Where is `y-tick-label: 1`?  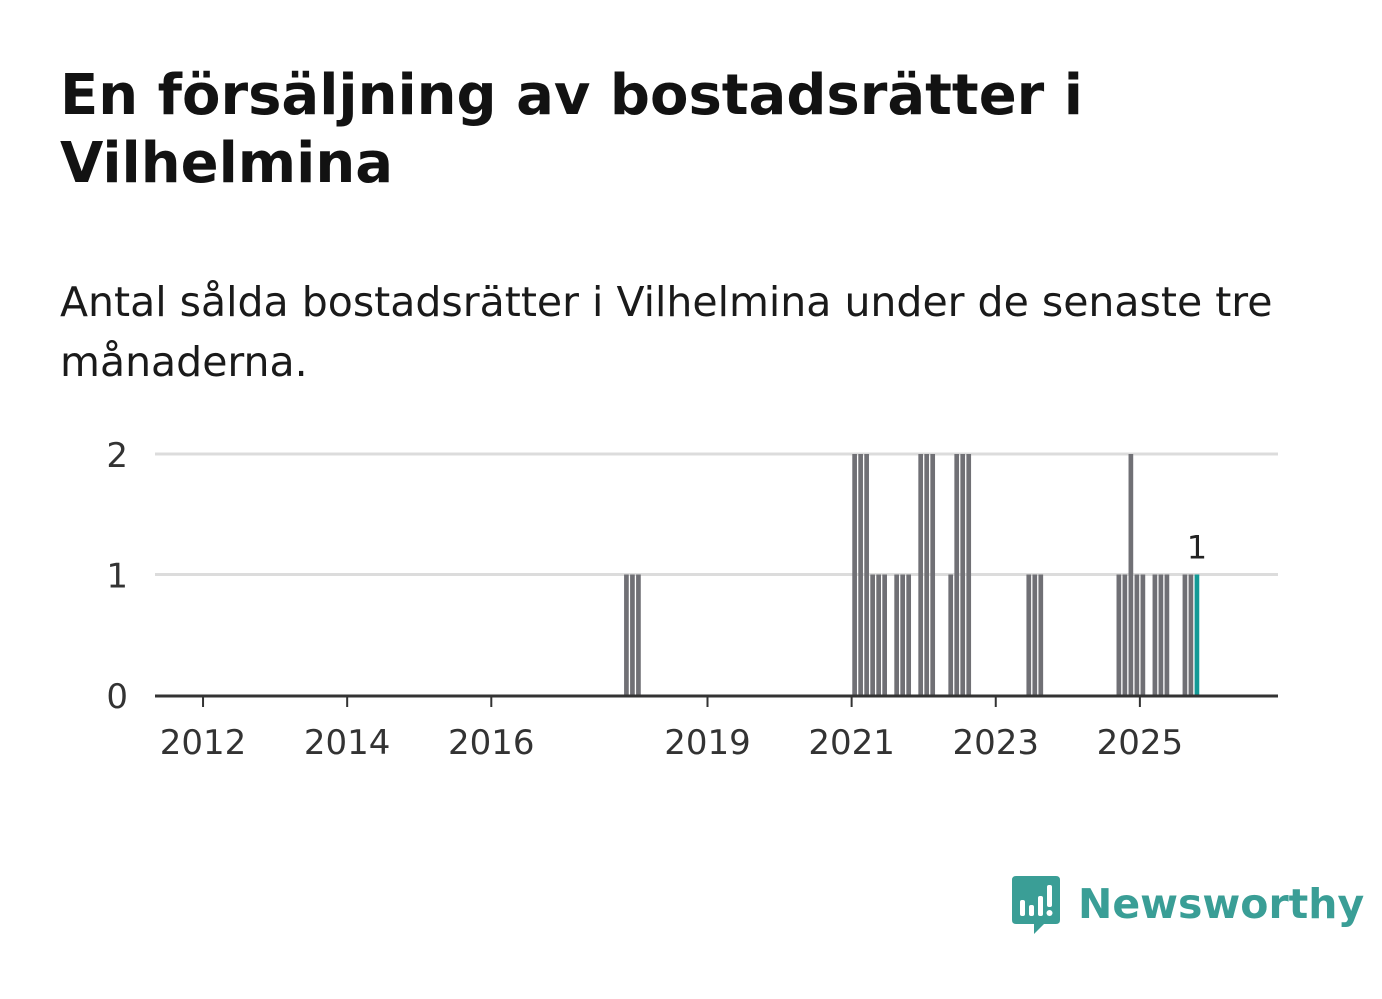 y-tick-label: 1 is located at coordinates (117, 577).